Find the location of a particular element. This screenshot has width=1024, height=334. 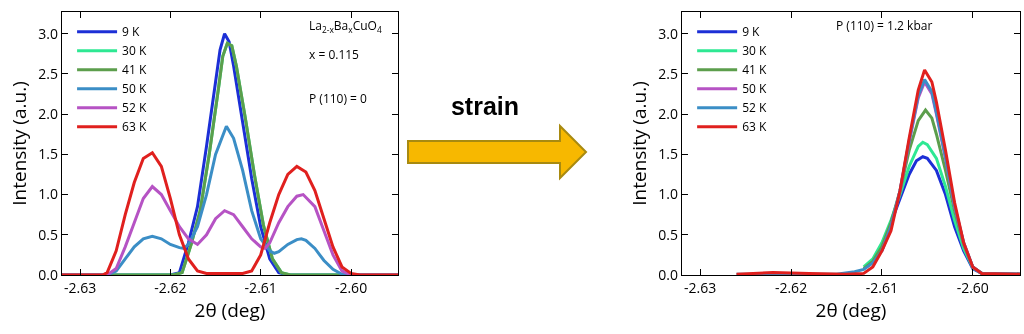

annotation: P (110) = 0 is located at coordinates (338, 98).